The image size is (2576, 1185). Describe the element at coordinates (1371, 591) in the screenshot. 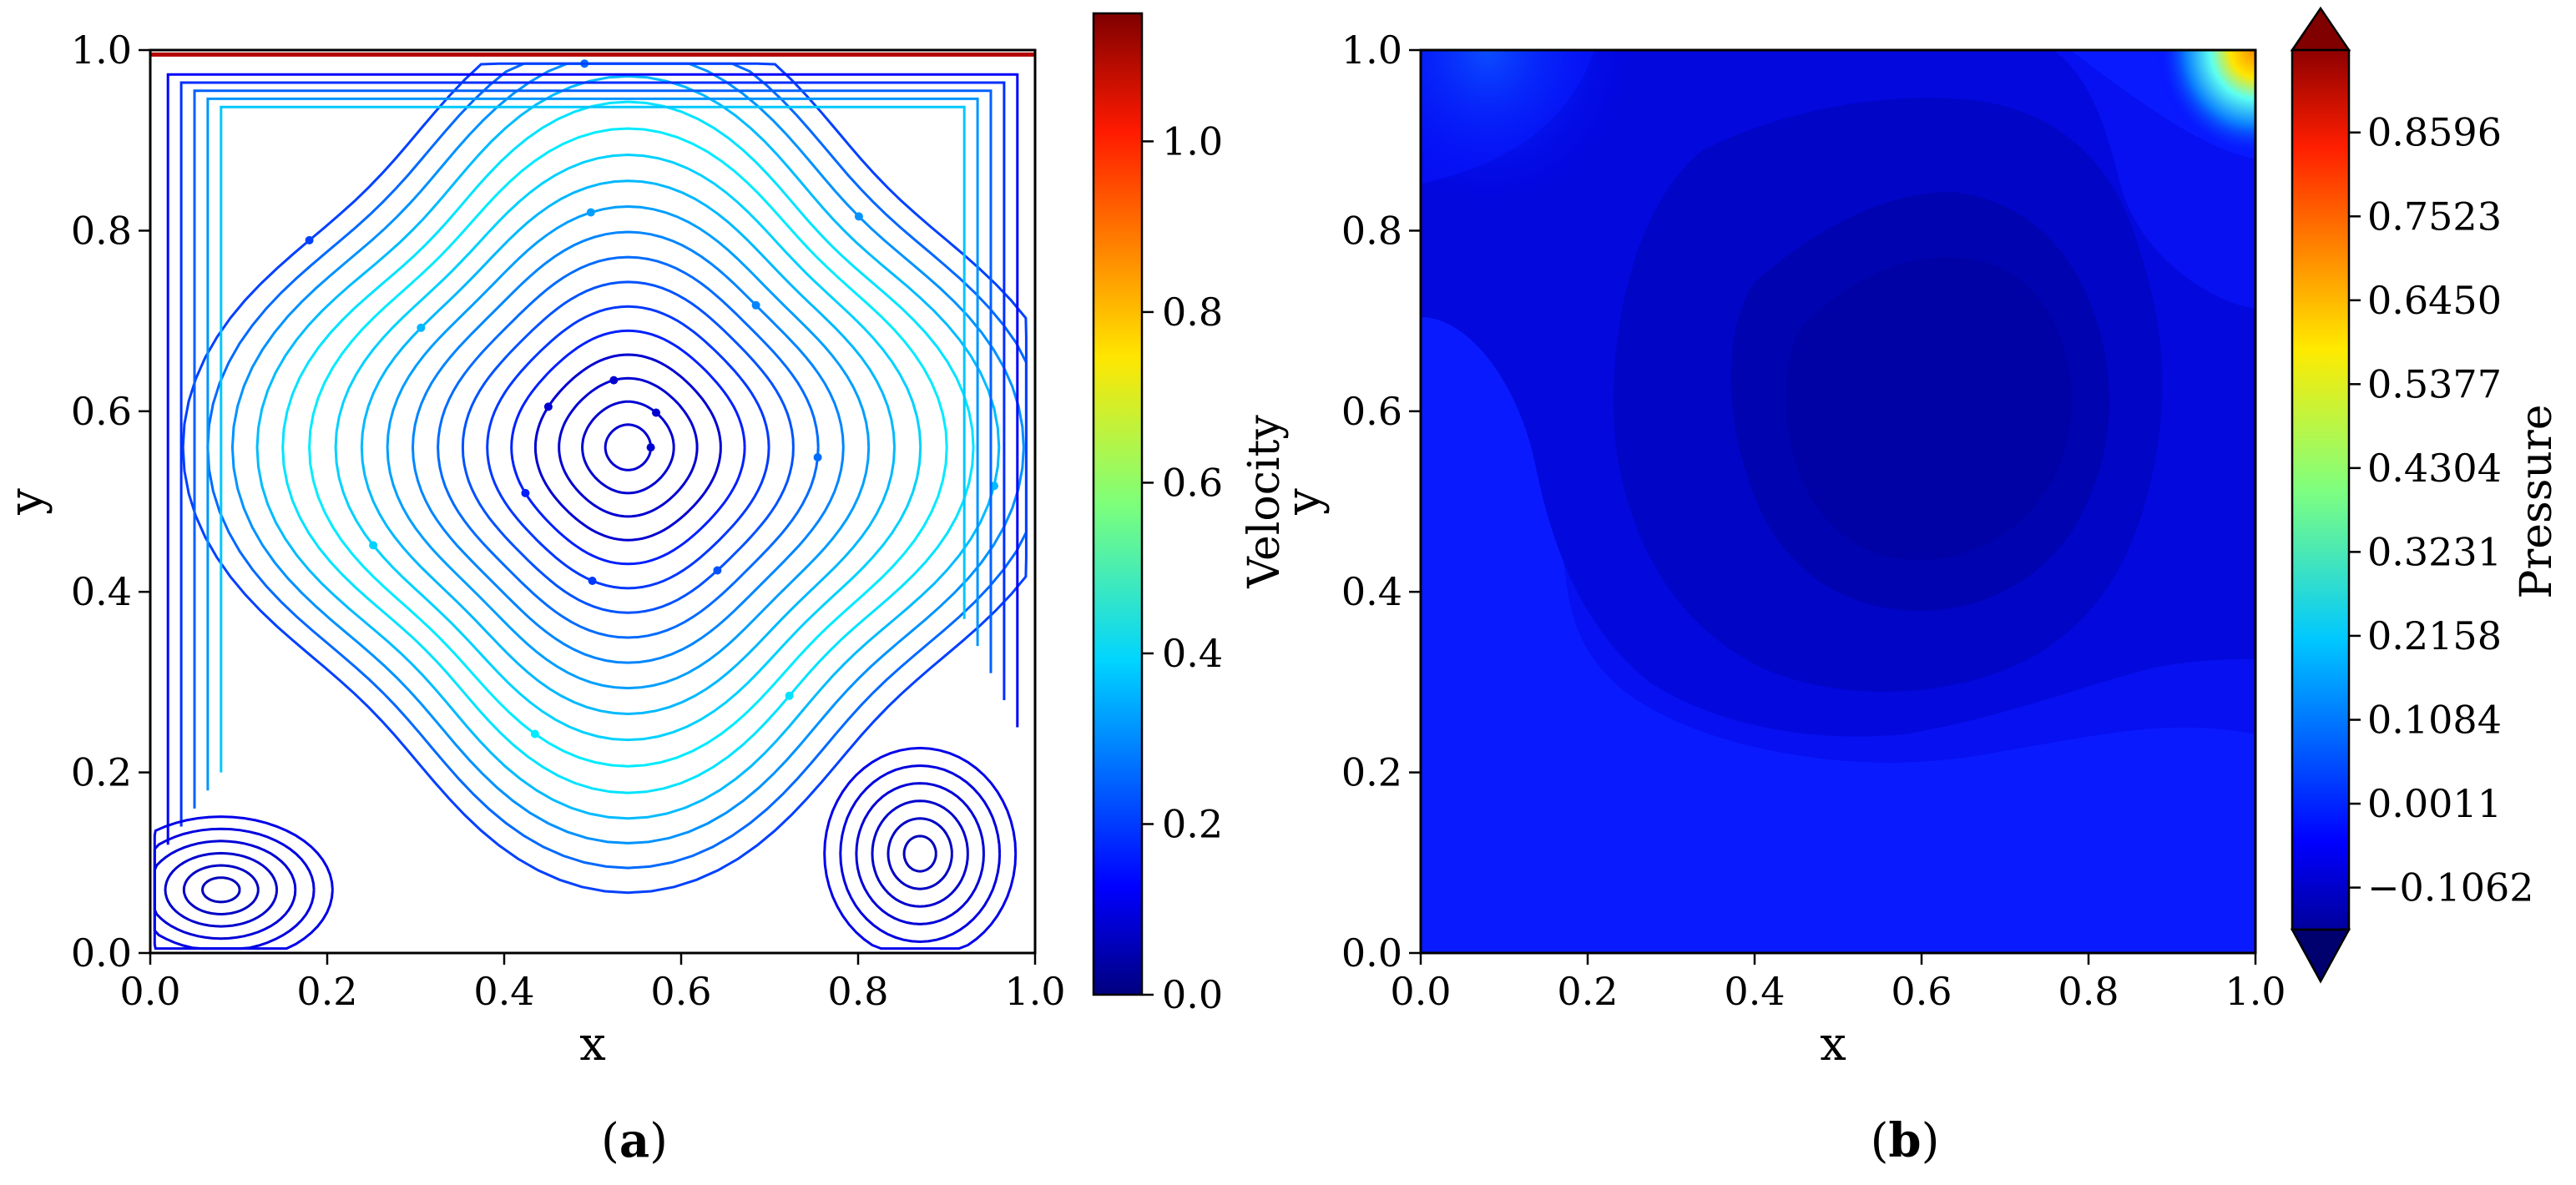

I see `panel-b-ytick-label: 0.4` at that location.